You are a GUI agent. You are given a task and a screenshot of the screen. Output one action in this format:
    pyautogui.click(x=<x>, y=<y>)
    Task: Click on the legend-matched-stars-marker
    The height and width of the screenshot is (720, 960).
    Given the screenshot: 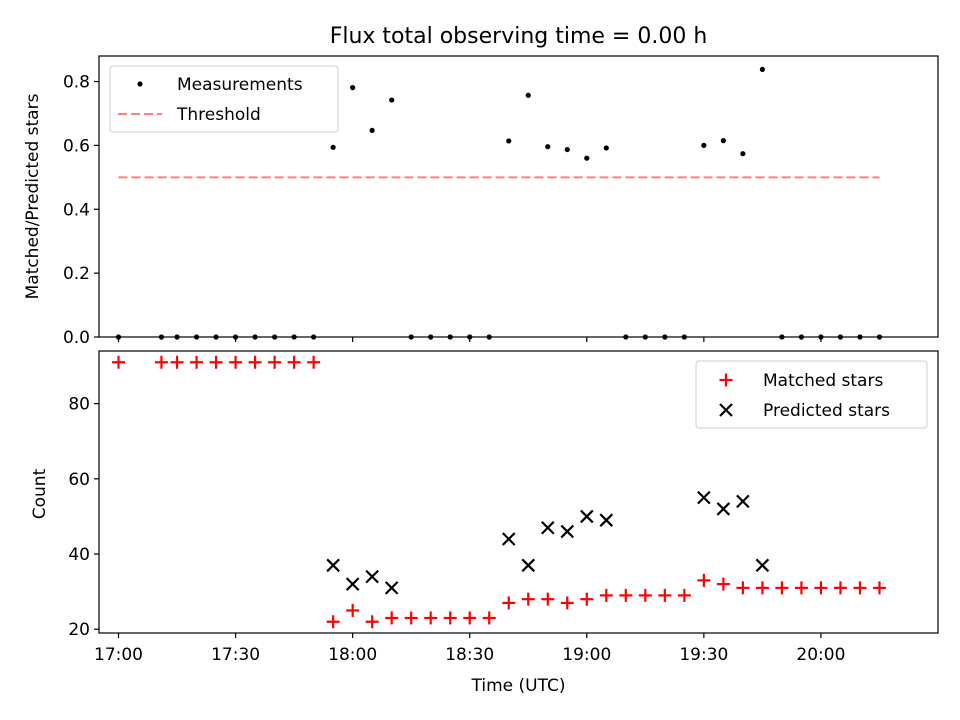 What is the action you would take?
    pyautogui.click(x=726, y=380)
    